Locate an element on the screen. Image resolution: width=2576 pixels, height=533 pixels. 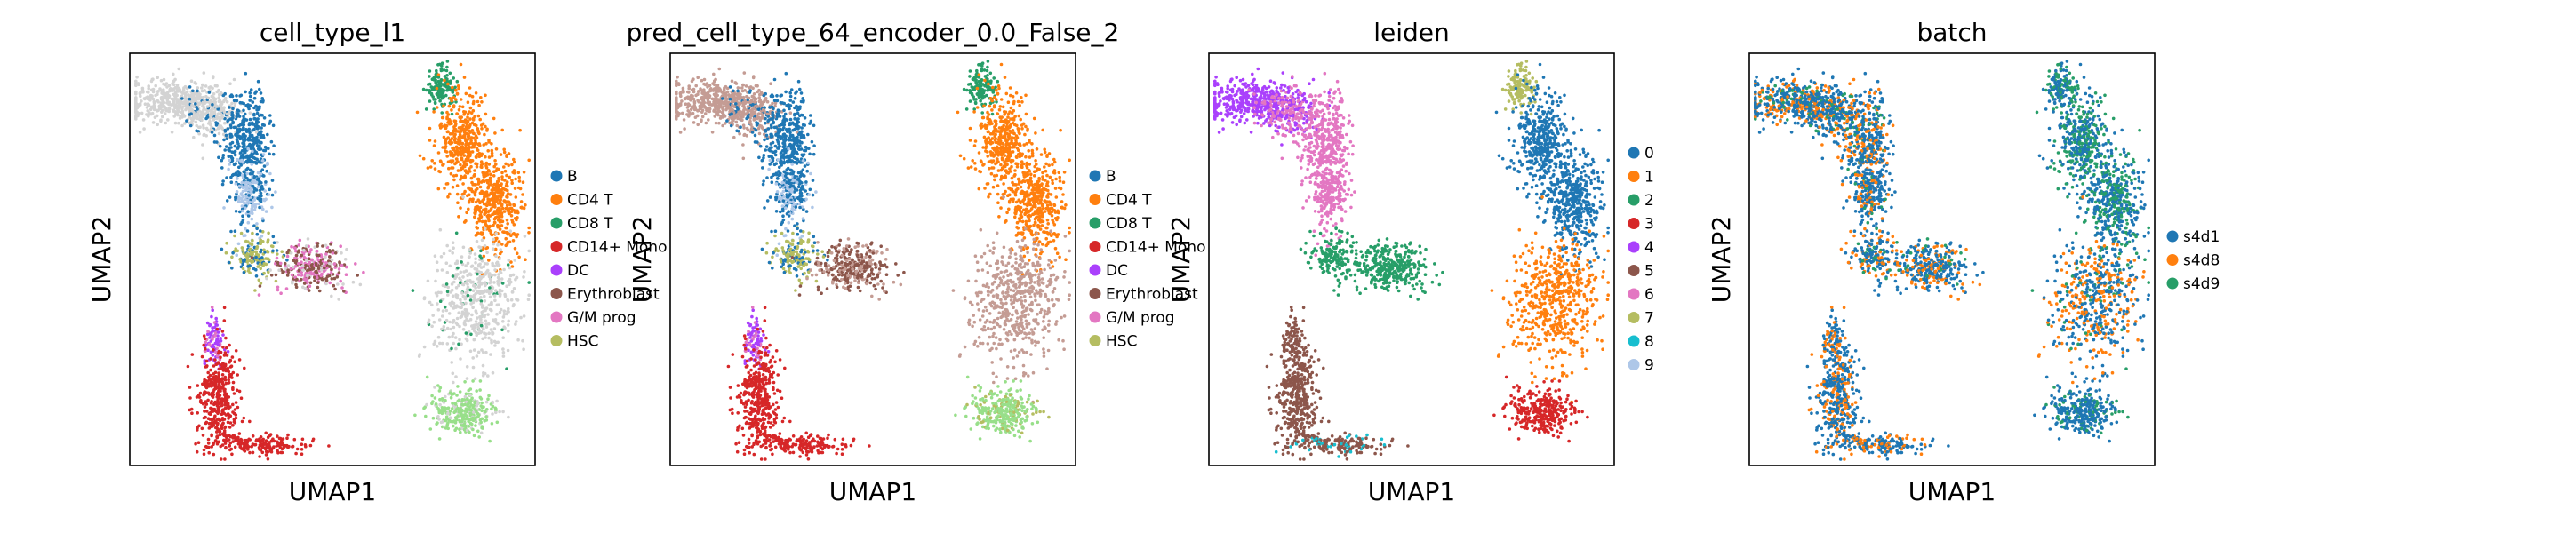
legend-swatch is located at coordinates (556, 340).